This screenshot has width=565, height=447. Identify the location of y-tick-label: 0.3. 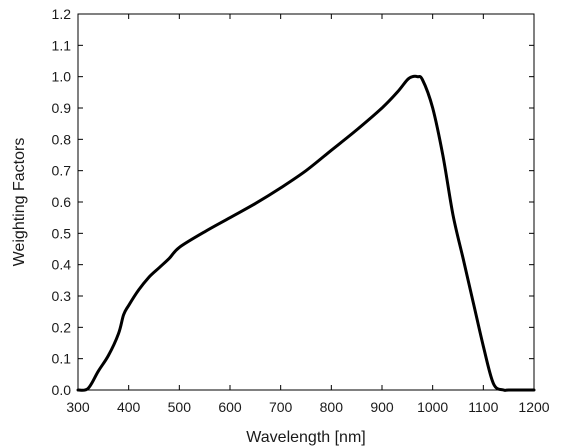
(62, 296).